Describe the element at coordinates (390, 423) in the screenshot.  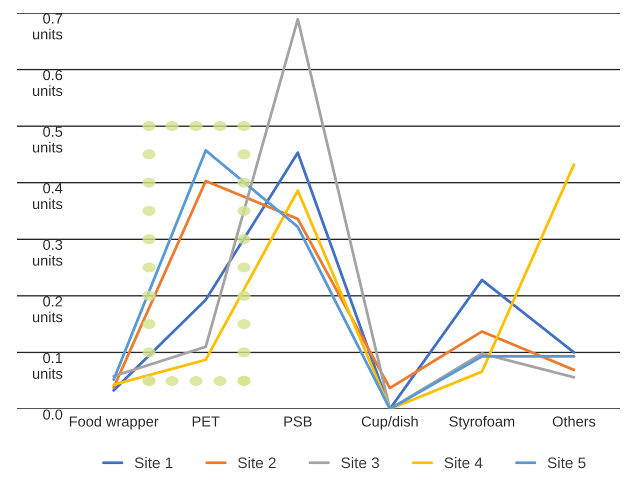
I see `x-tick-label: Cup/dish` at that location.